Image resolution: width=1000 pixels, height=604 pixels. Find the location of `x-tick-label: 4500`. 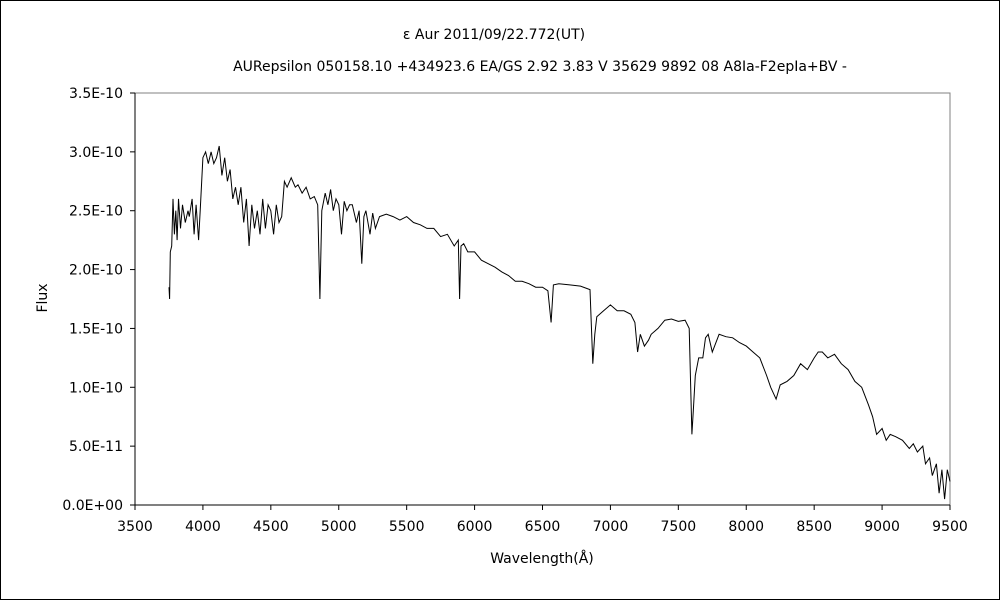

x-tick-label: 4500 is located at coordinates (271, 527).